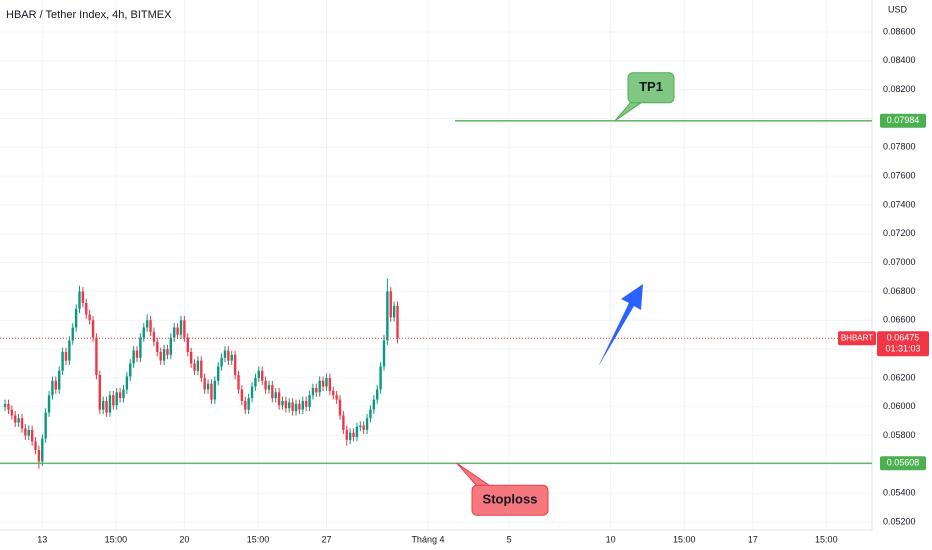  What do you see at coordinates (184, 539) in the screenshot?
I see `x-tick-label: 20` at bounding box center [184, 539].